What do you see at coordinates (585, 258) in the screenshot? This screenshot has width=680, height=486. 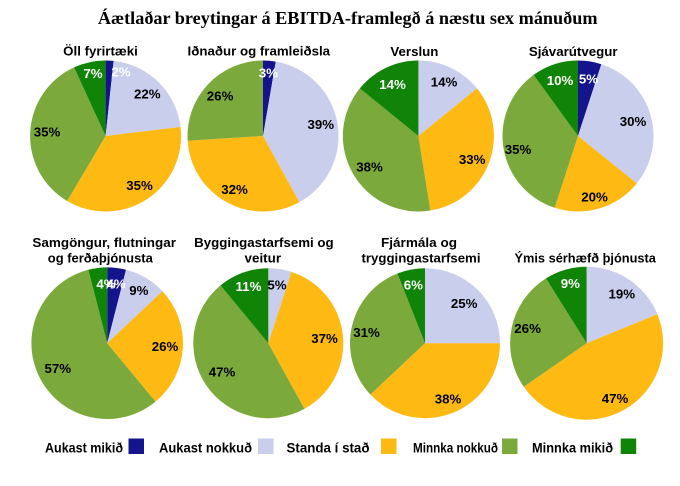 I see `svg-text: Ýmis sérhæfð þjónusta` at bounding box center [585, 258].